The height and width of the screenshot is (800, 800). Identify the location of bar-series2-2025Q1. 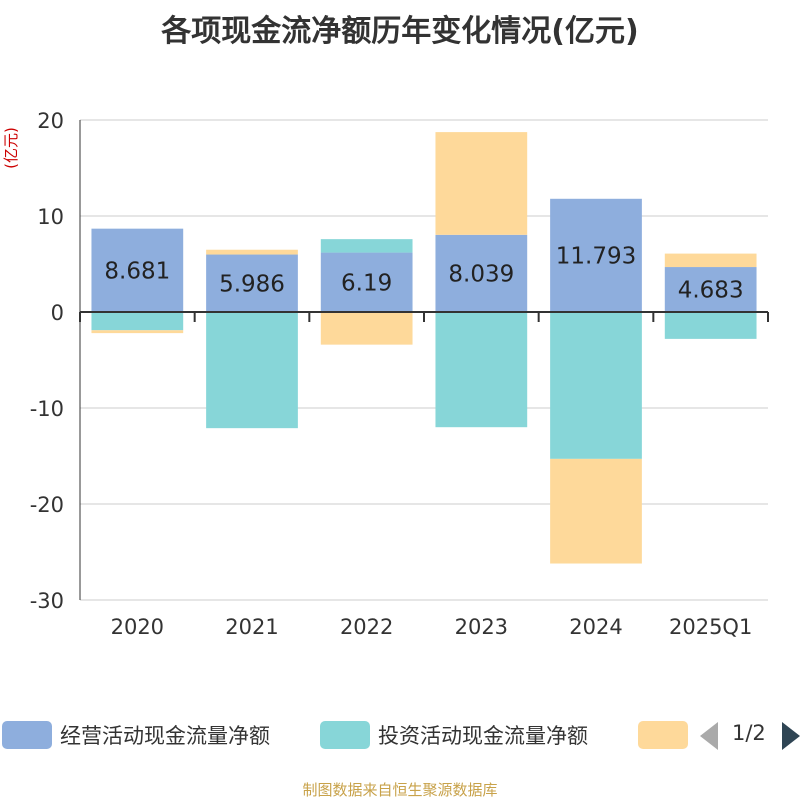
(710, 260).